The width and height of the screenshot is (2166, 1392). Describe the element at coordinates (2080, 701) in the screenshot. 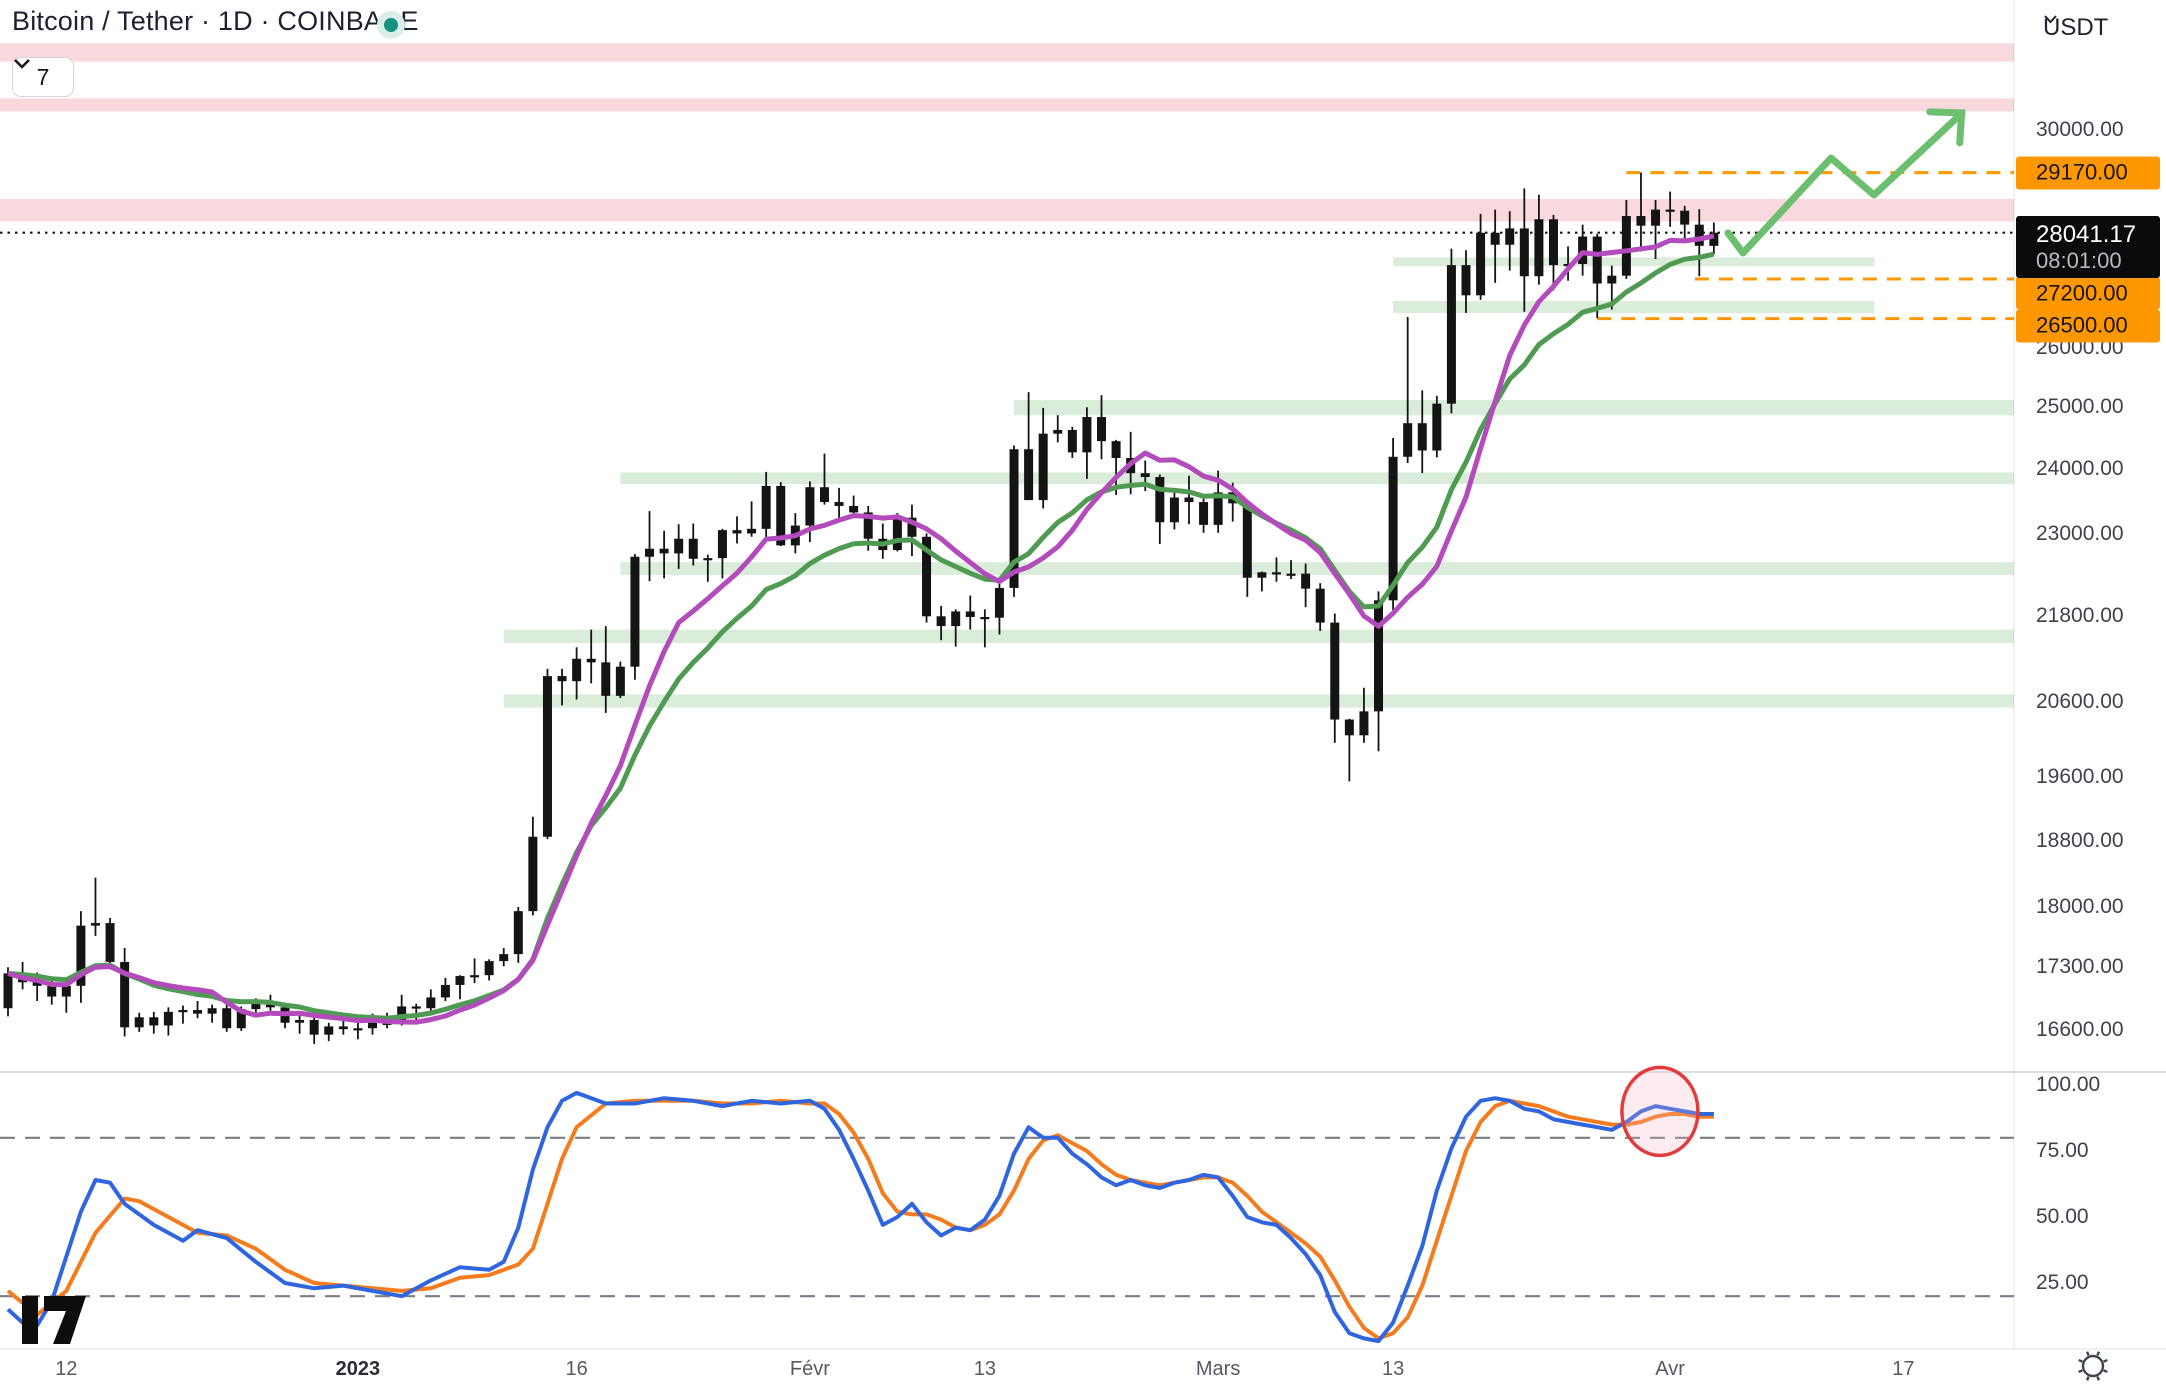

I see `price-axis-label: 20600.00` at that location.